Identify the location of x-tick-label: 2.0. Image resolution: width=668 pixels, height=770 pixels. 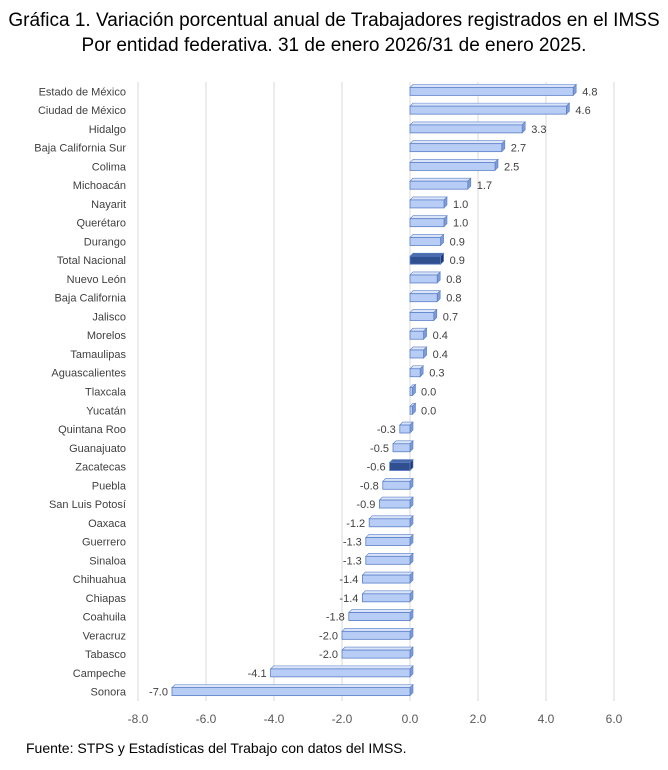
(478, 719).